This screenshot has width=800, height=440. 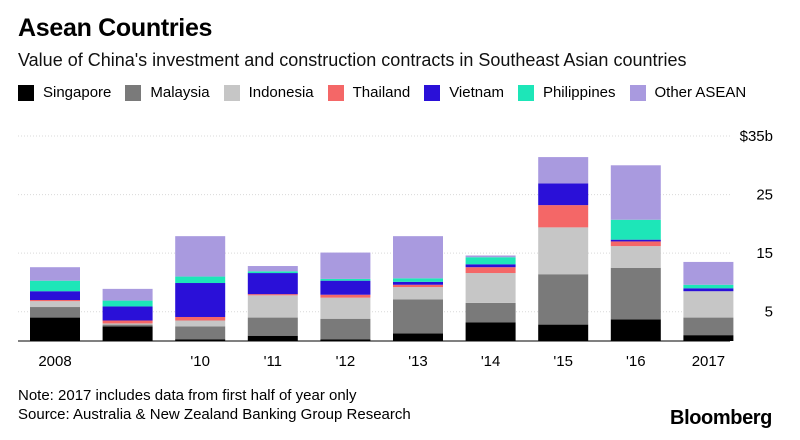 What do you see at coordinates (756, 136) in the screenshot?
I see `y-tick-label: $35b` at bounding box center [756, 136].